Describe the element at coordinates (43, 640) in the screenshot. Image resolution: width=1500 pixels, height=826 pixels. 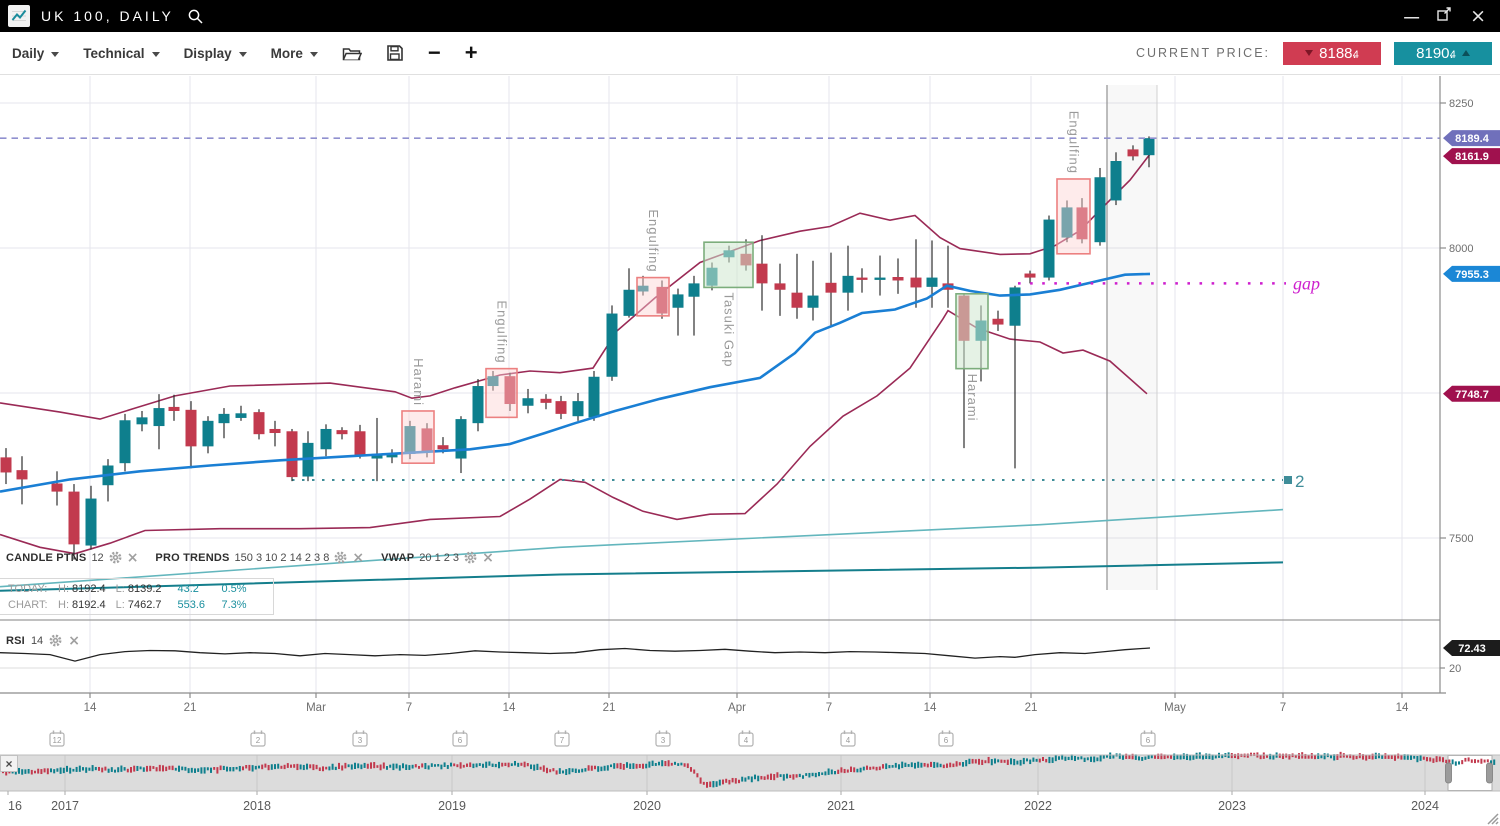
I see `rsi-indicator: RSI 14 ×` at that location.